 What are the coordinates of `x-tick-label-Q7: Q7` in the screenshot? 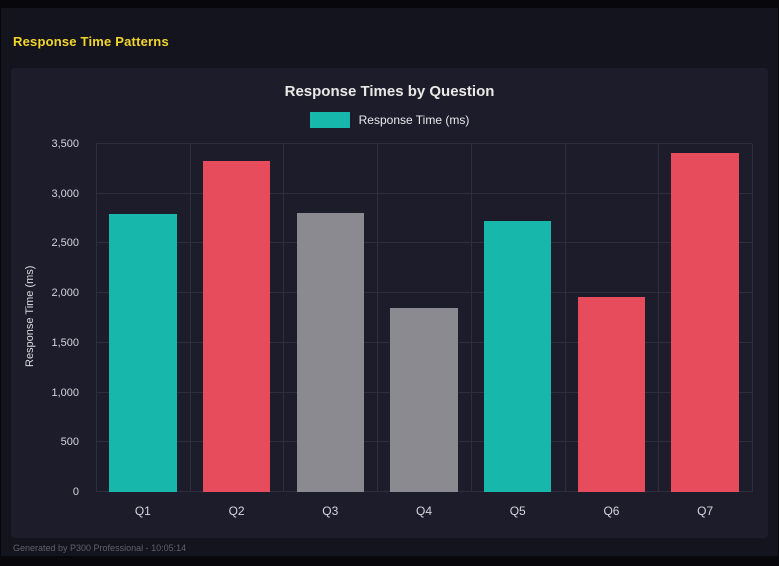 It's located at (705, 511).